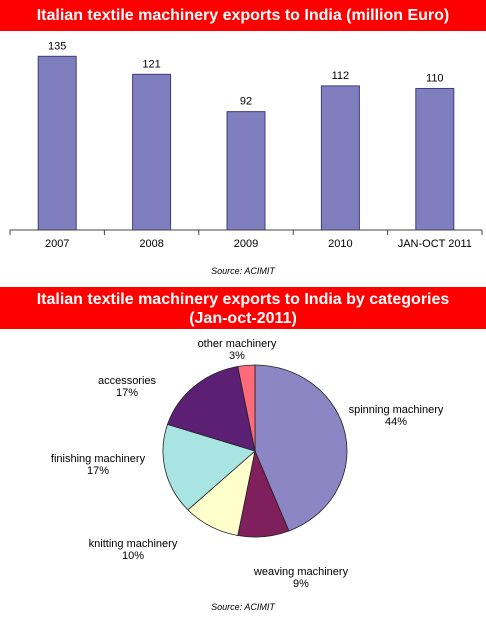  Describe the element at coordinates (98, 459) in the screenshot. I see `pie-category-label: finishing machinery` at that location.